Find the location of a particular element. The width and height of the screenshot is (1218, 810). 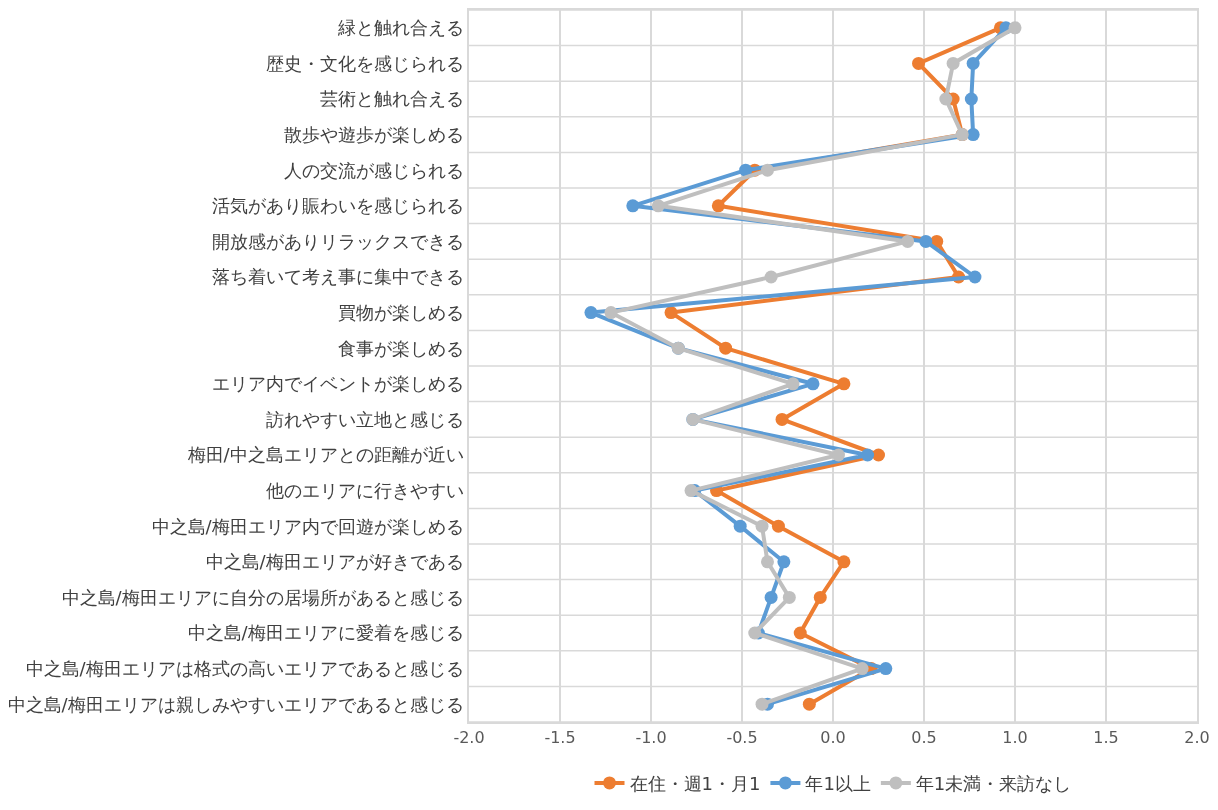

y-tick-label: 緑と触れ合える is located at coordinates (400, 28).